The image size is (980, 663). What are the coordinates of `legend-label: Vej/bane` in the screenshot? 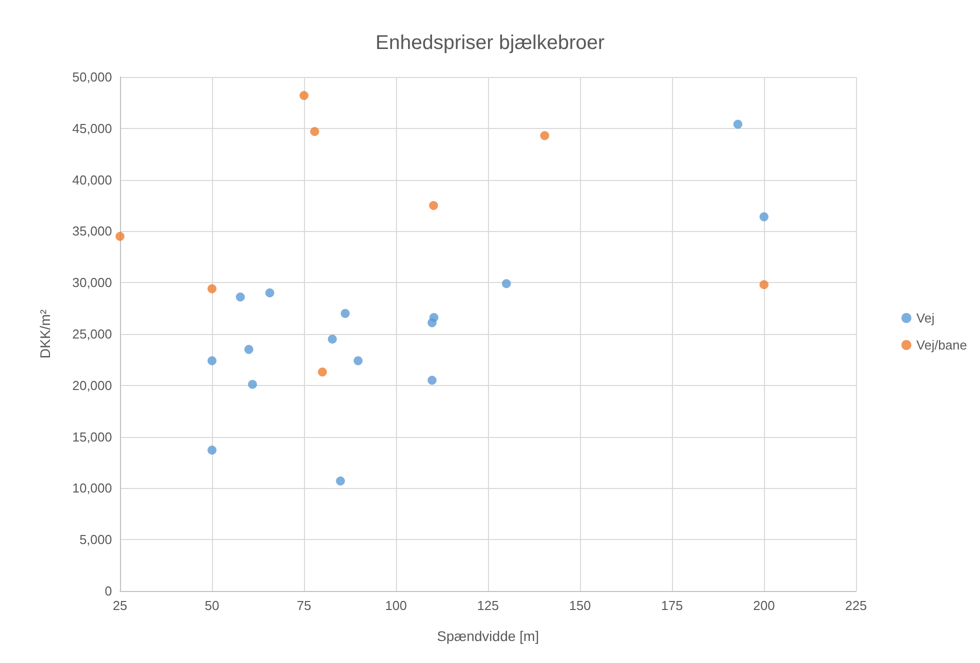 It's located at (942, 345).